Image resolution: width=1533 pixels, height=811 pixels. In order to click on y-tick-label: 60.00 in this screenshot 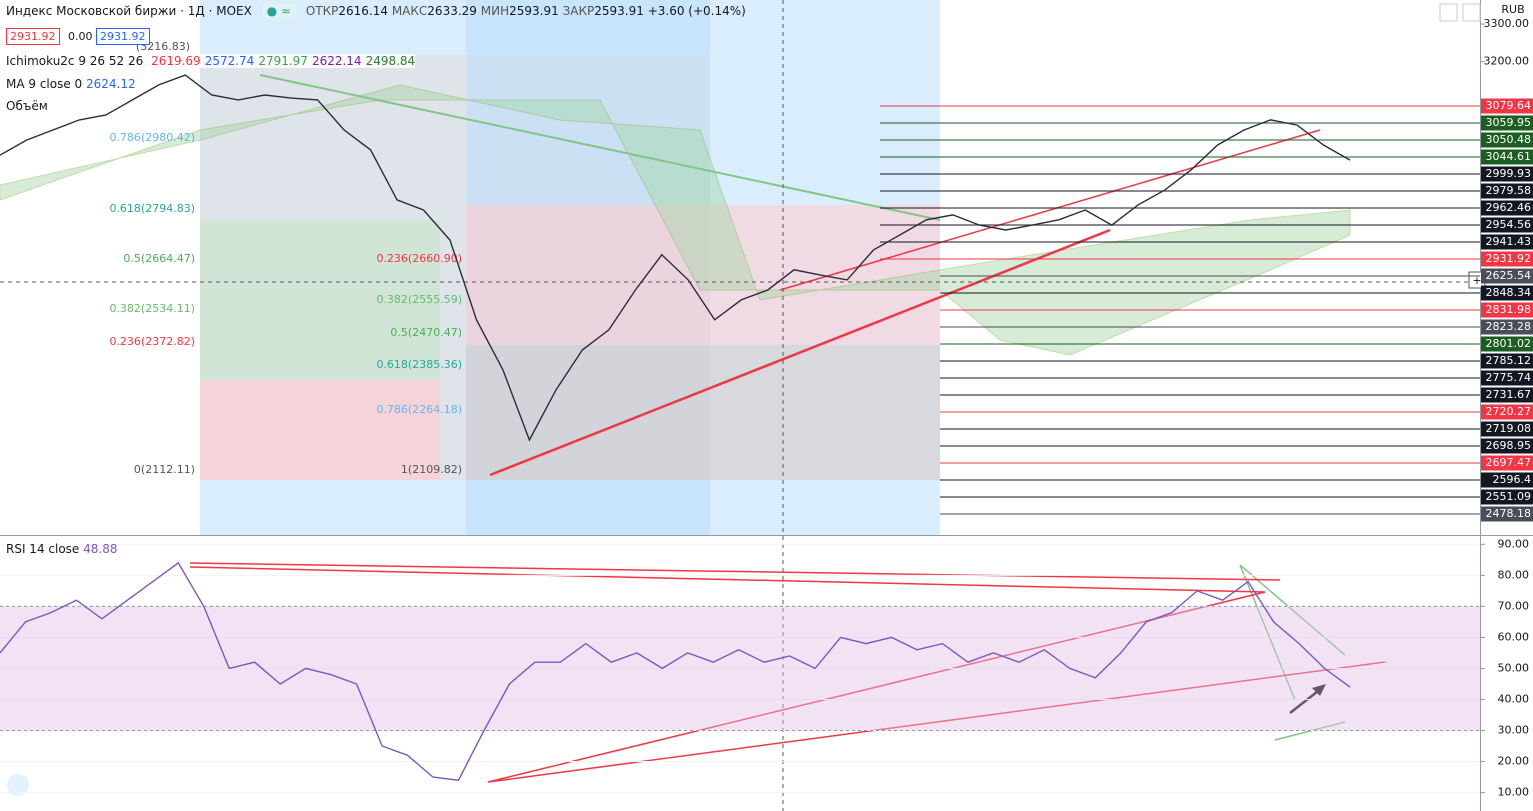, I will do `click(1514, 636)`.